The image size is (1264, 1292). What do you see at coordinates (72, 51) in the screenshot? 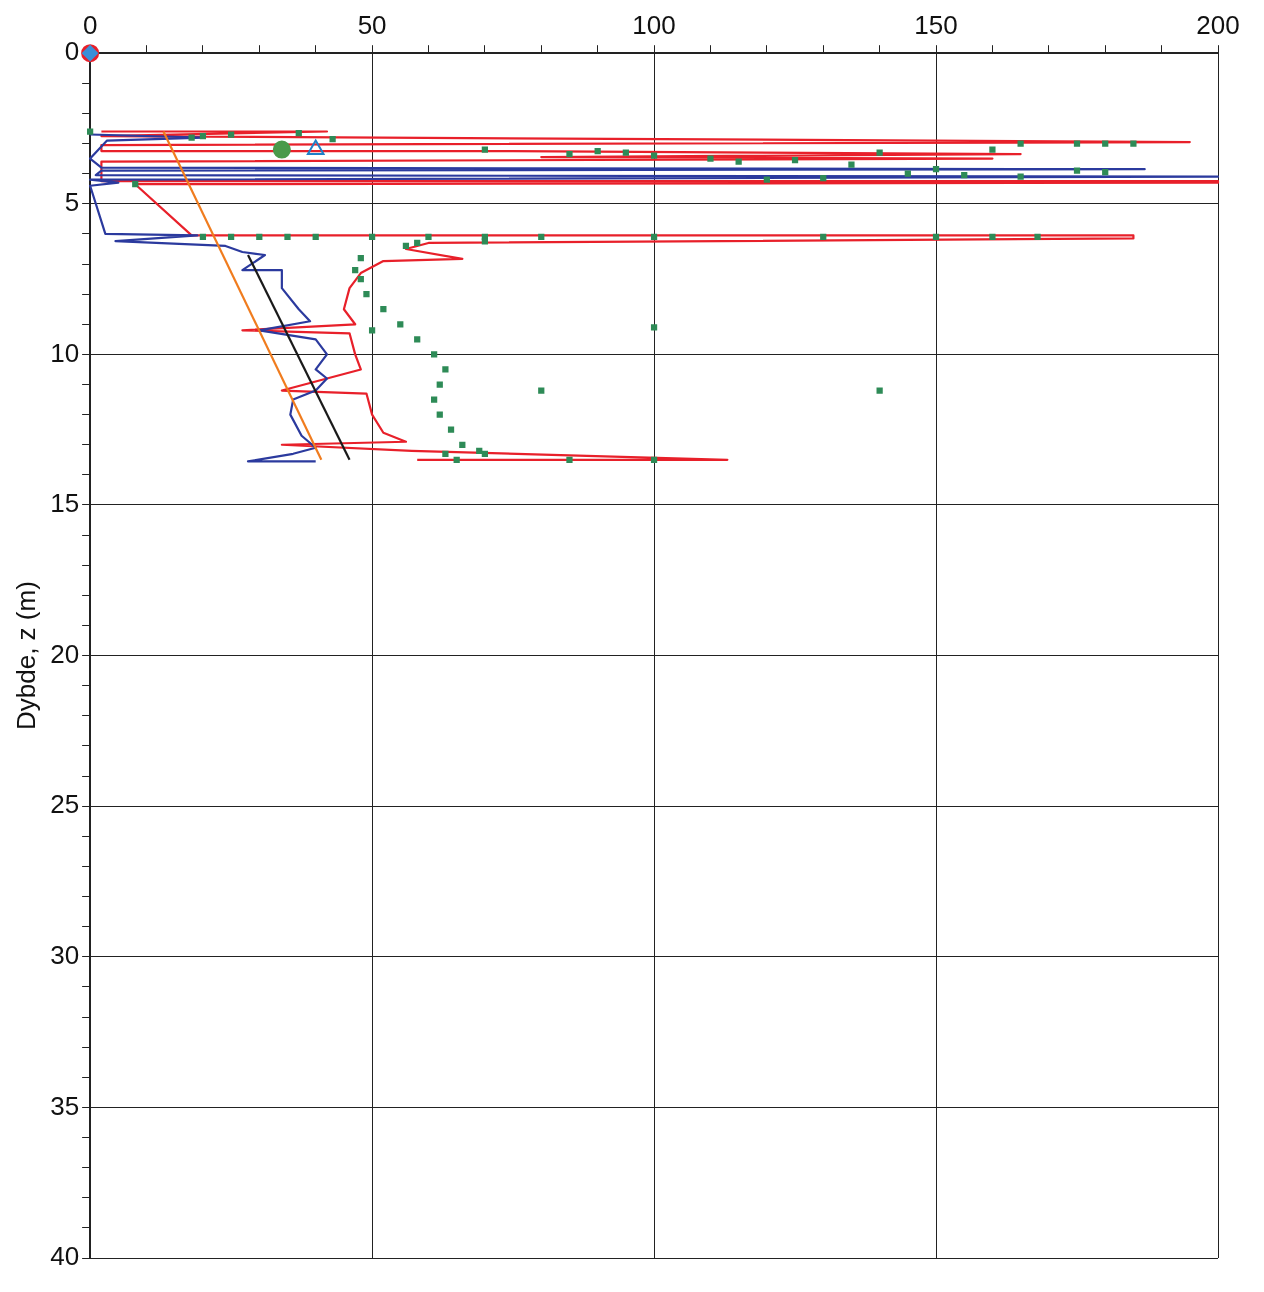
I see `y-tick-label: 0` at bounding box center [72, 51].